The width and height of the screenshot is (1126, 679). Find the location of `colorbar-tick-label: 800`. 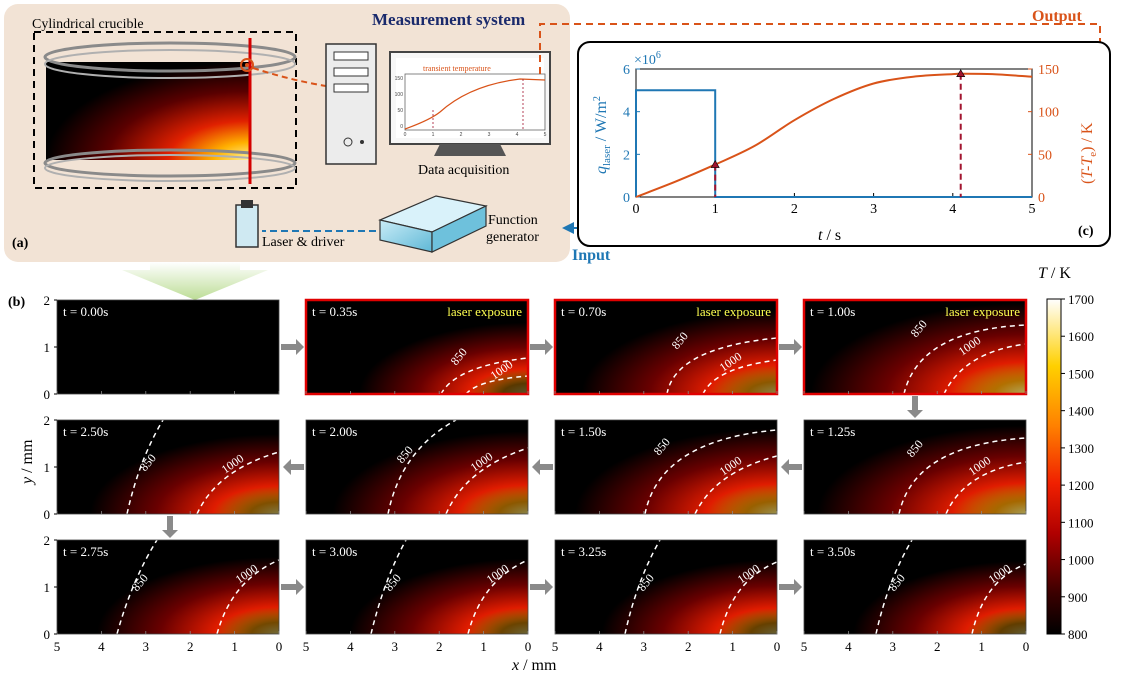

colorbar-tick-label: 800 is located at coordinates (1078, 634).